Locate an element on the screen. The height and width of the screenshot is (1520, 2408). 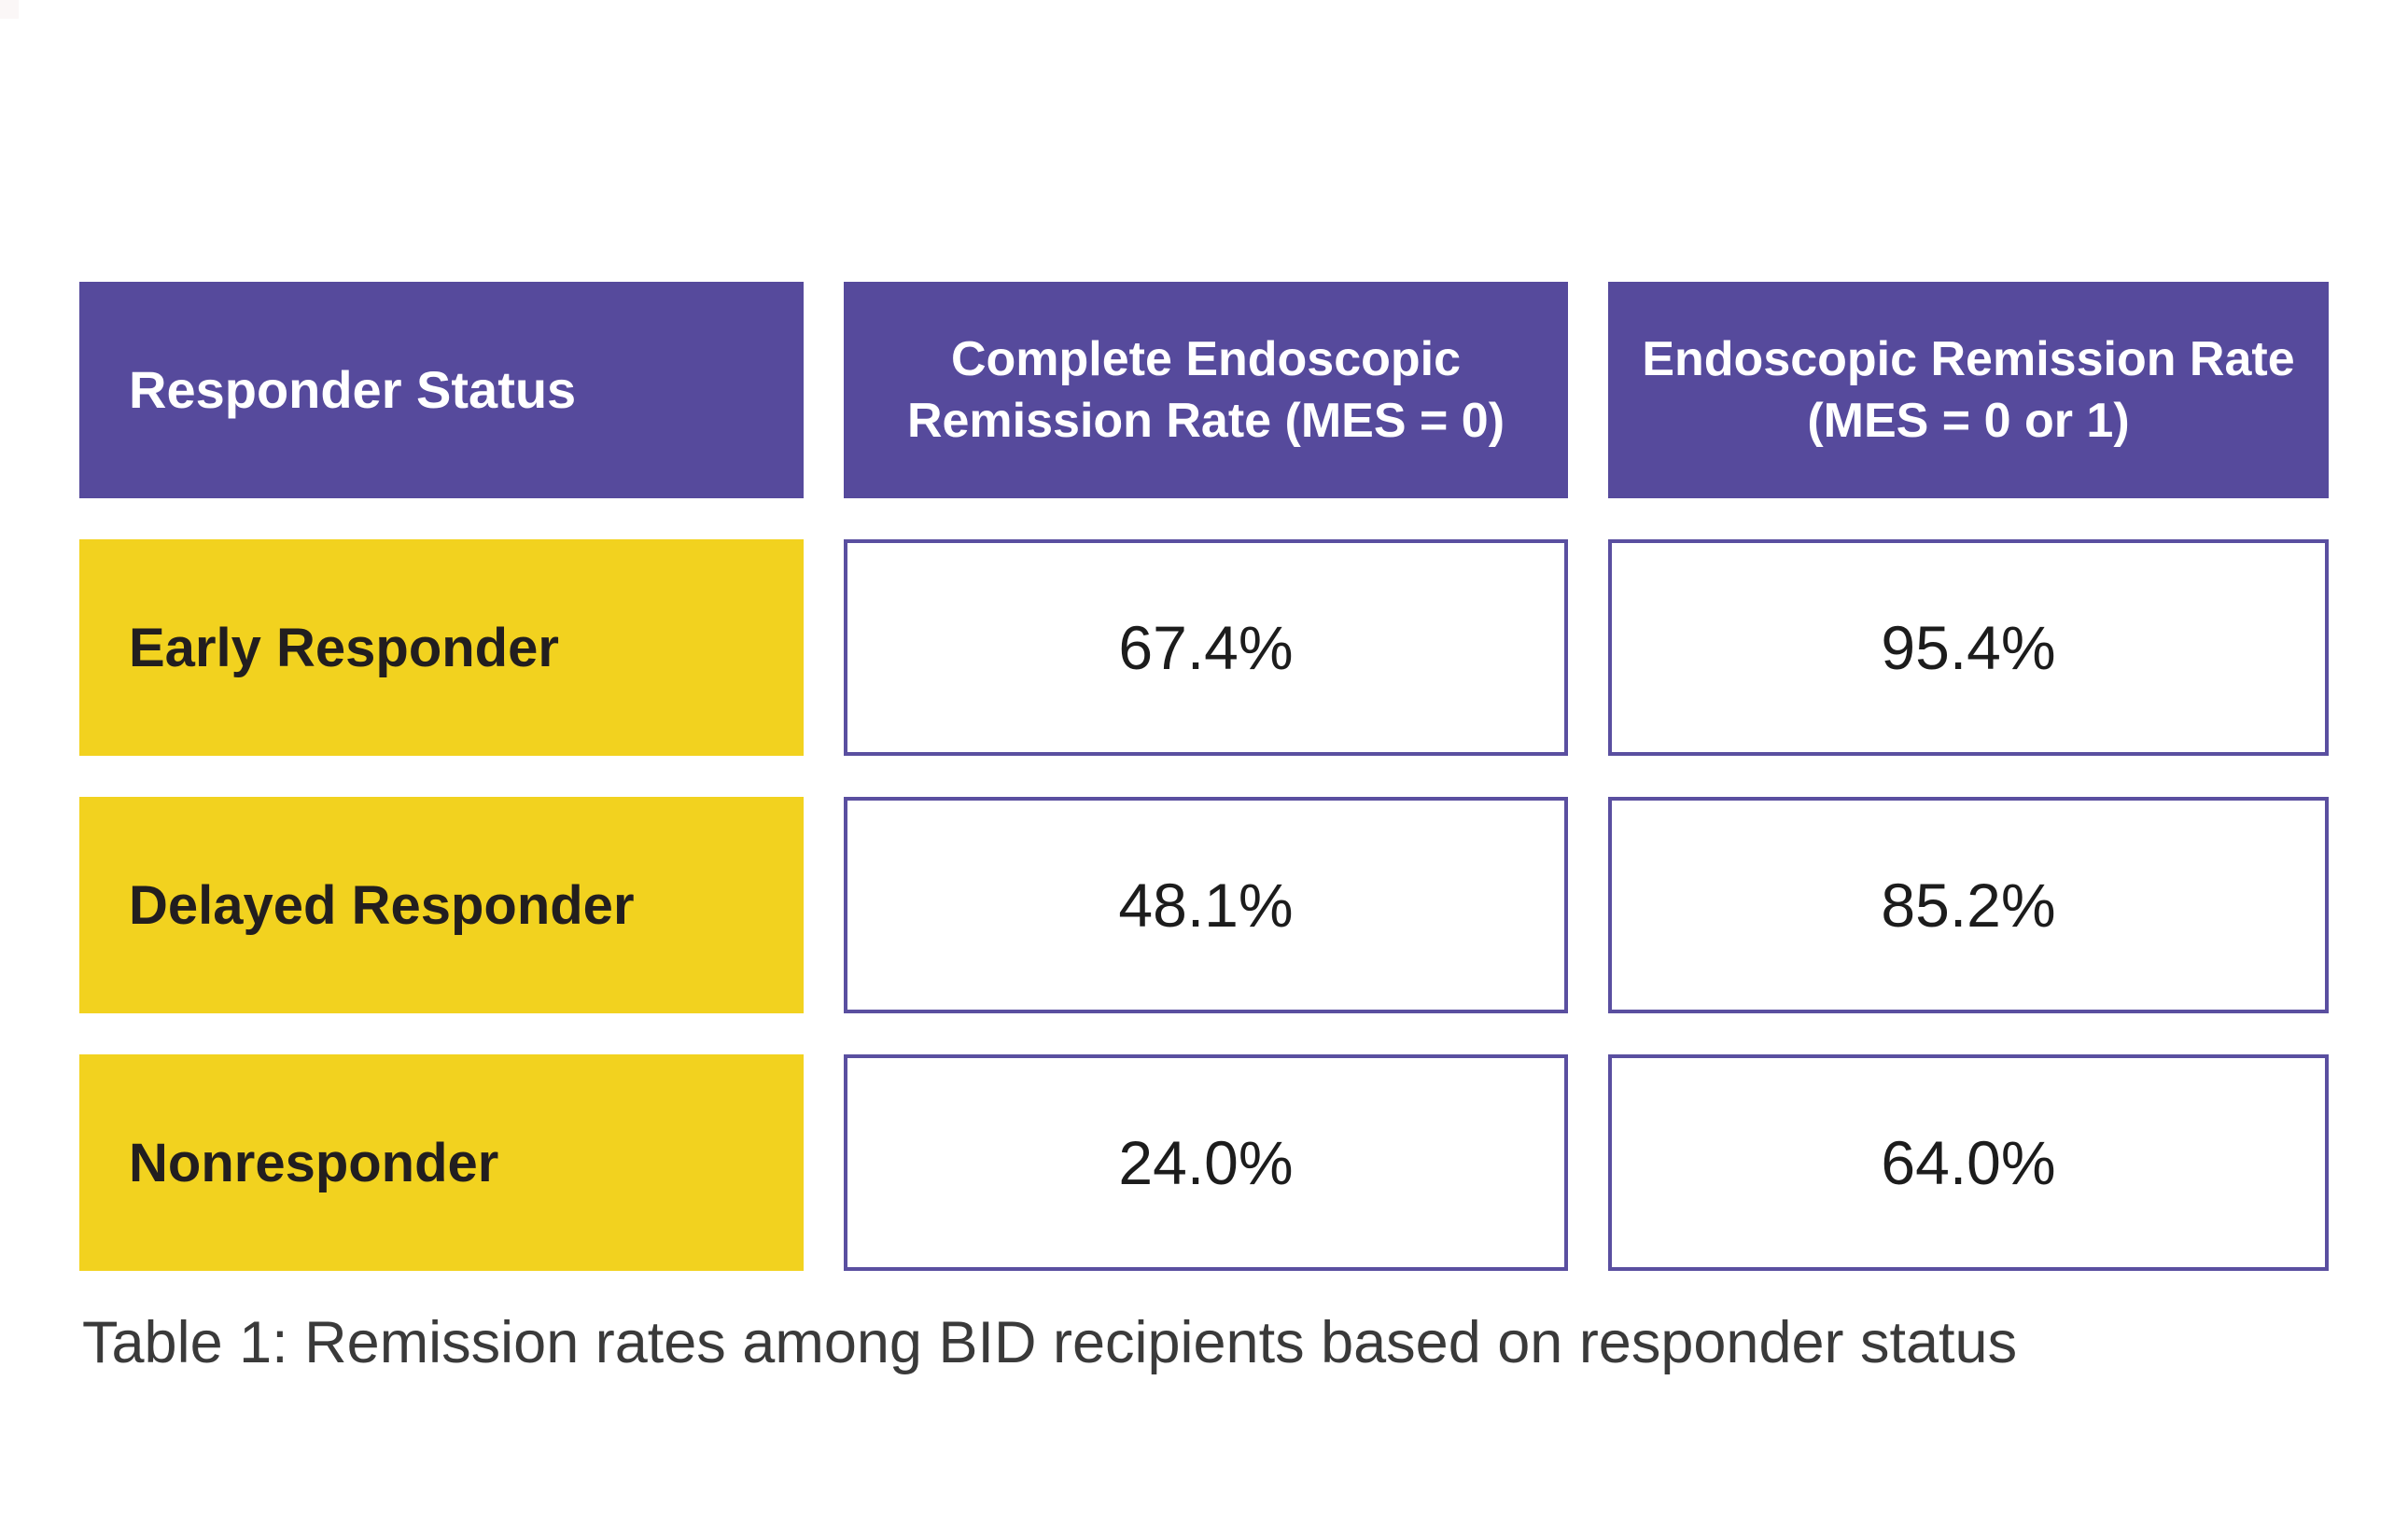
column-header-label: Endoscopic Remission Rate (MES = 0 or 1) is located at coordinates (1968, 389).